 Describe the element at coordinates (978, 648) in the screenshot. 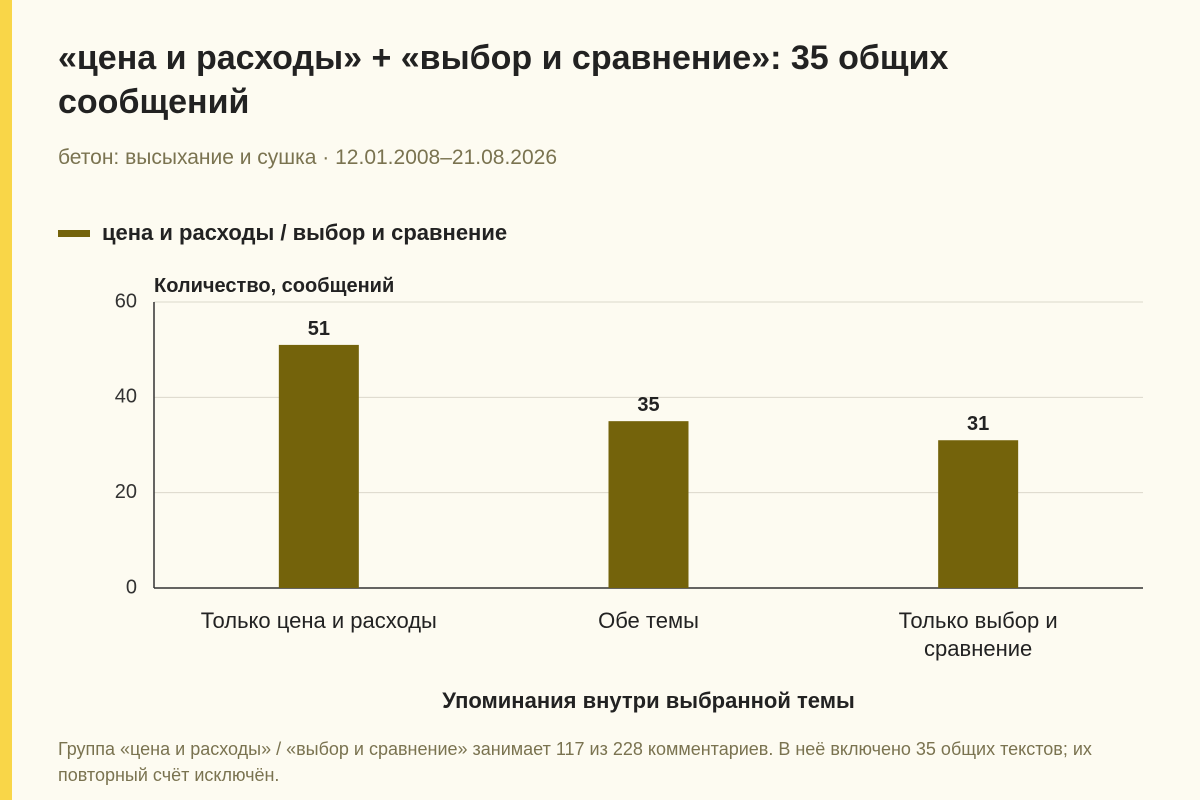

I see `x-tick-label: сравнение` at that location.